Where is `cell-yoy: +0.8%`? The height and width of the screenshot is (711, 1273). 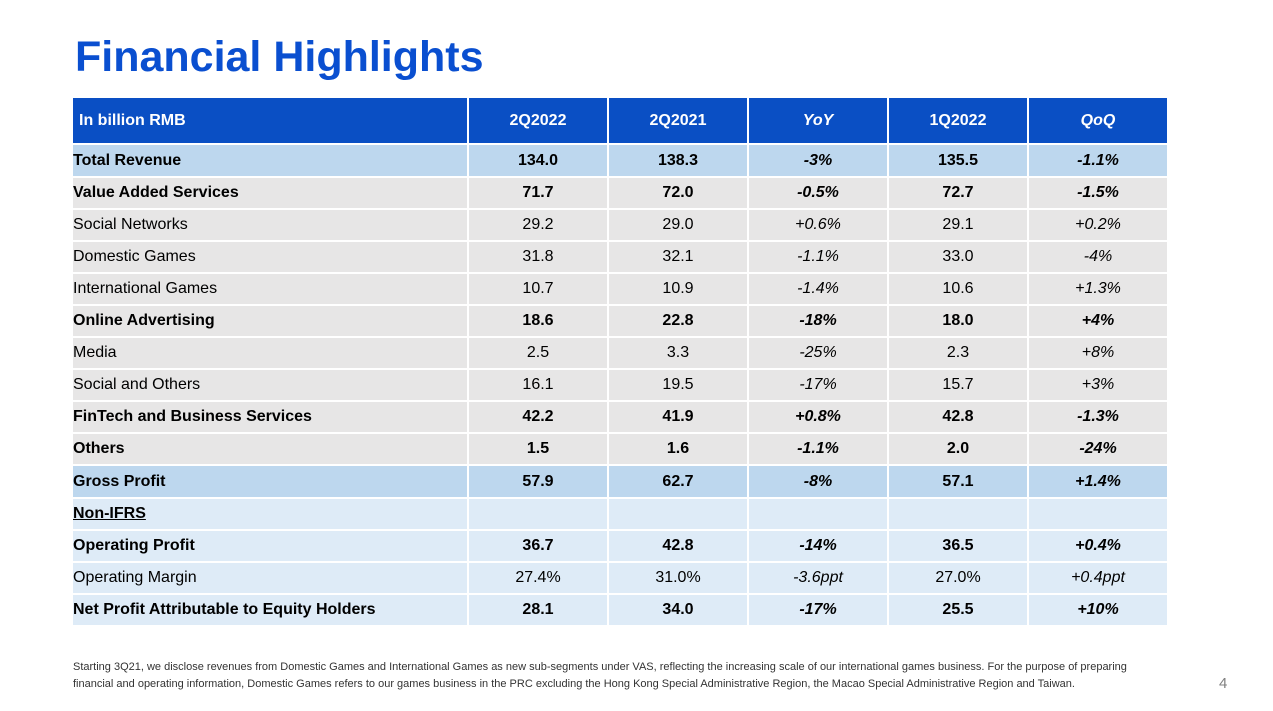
cell-yoy: +0.8% is located at coordinates (818, 417).